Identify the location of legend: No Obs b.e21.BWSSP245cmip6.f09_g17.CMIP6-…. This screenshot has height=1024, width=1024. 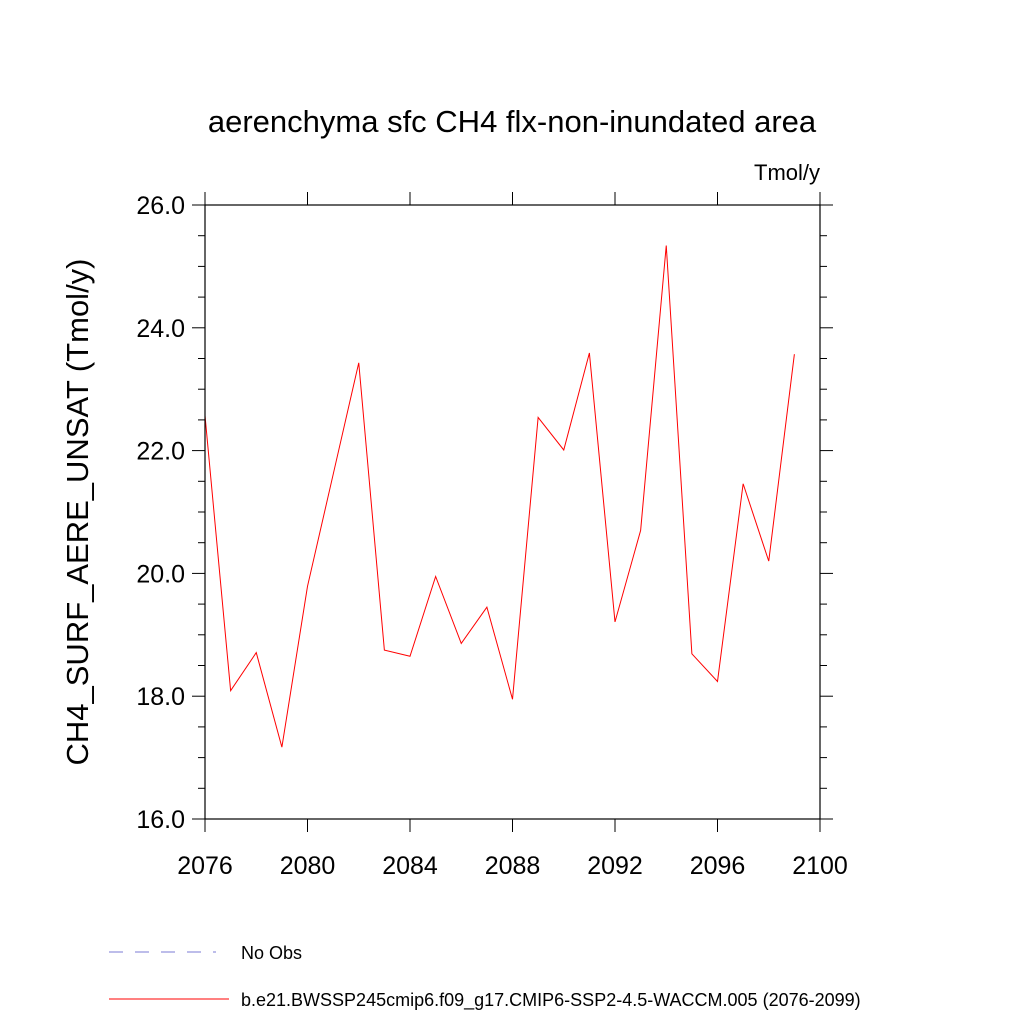
(485, 977).